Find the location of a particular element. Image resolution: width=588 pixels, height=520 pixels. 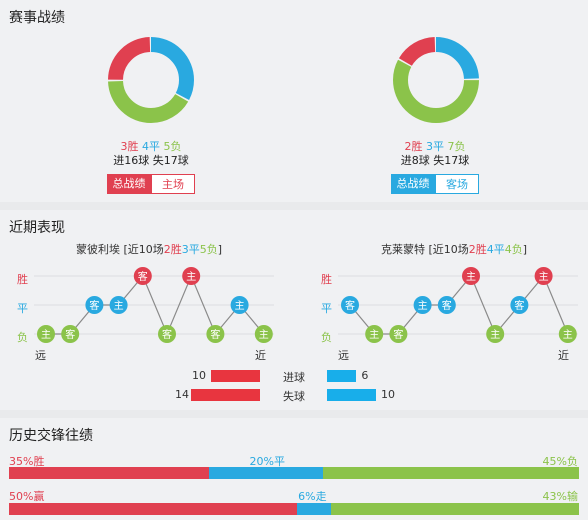

right-record-stats: 2胜 3平 7负 进8球 失17球 is located at coordinates (435, 154).